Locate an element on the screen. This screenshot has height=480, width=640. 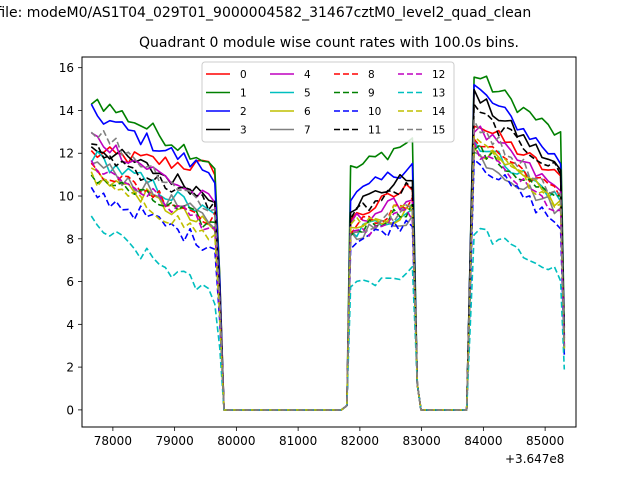
x-axis: 78000 79000 80000 81000 82000 83000 84000 85000 is located at coordinates (329, 437).